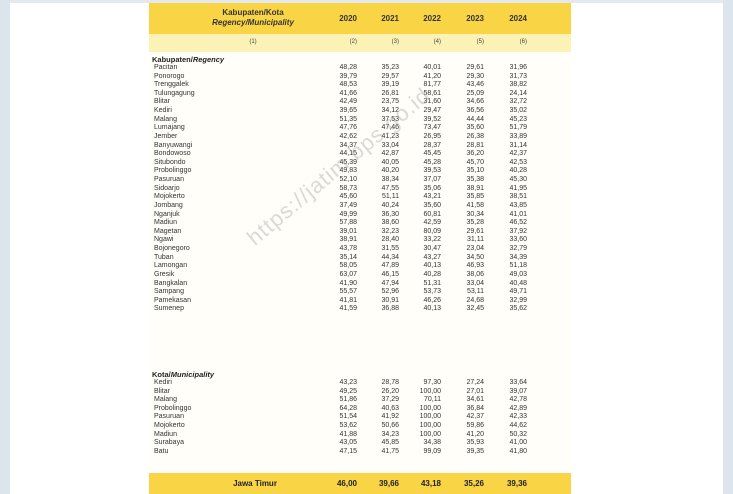  What do you see at coordinates (161, 374) in the screenshot?
I see `section-title: Kota/` at bounding box center [161, 374].